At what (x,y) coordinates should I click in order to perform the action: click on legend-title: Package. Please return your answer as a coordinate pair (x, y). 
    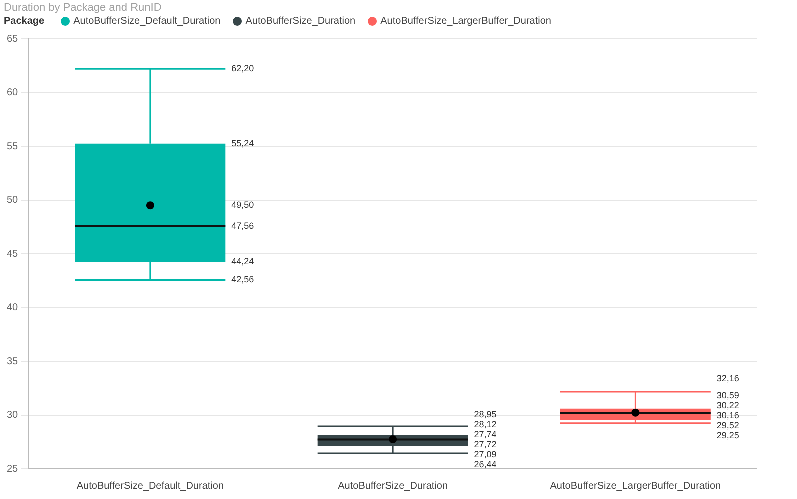
    Looking at the image, I should click on (24, 21).